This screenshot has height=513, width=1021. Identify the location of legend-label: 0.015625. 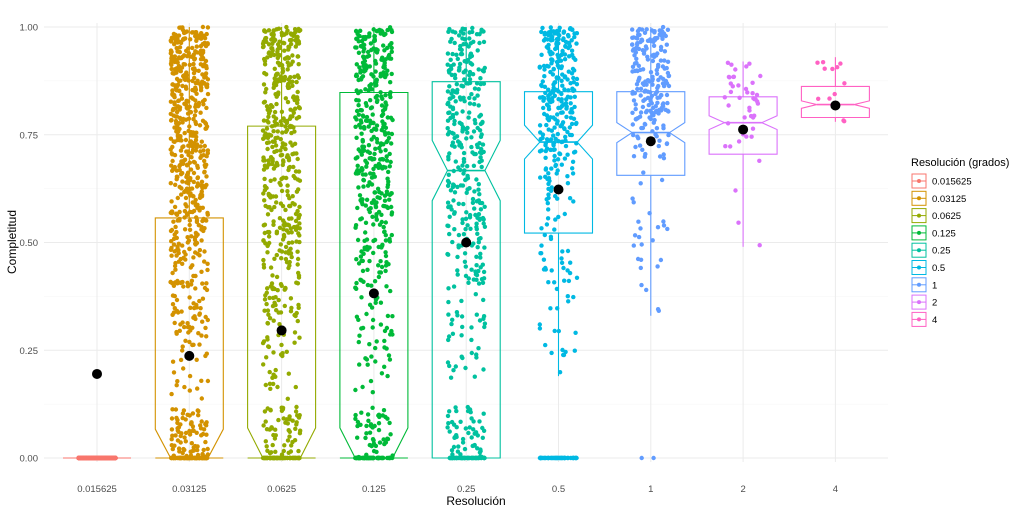
(952, 182).